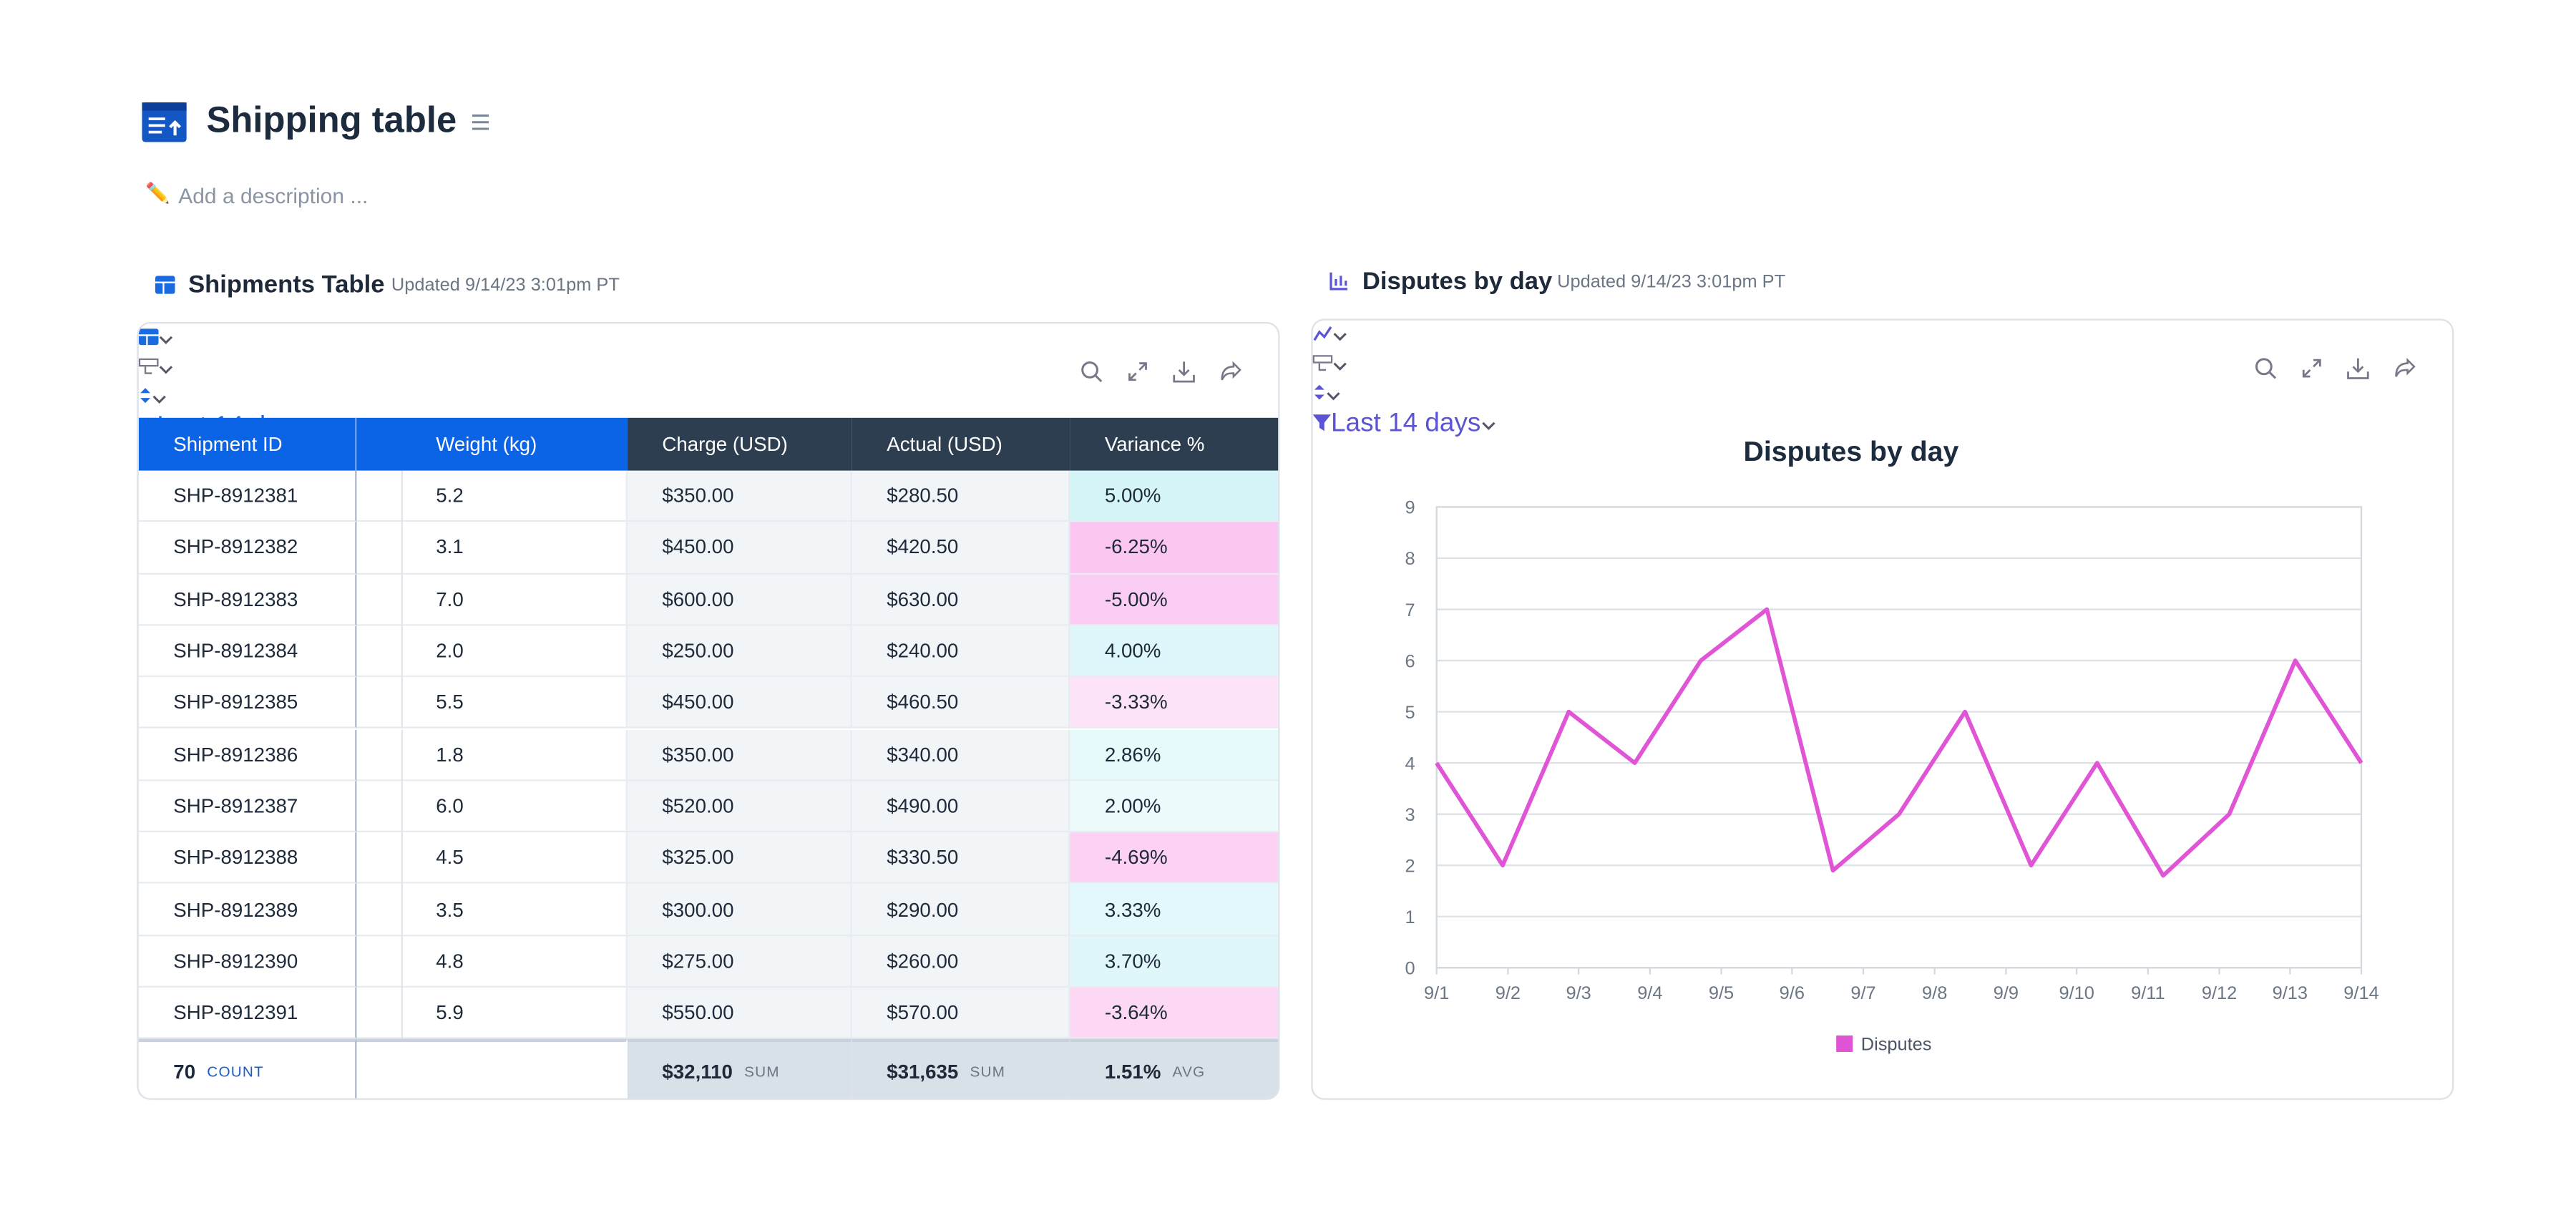  I want to click on table-cell: SHP-8912390, so click(247, 961).